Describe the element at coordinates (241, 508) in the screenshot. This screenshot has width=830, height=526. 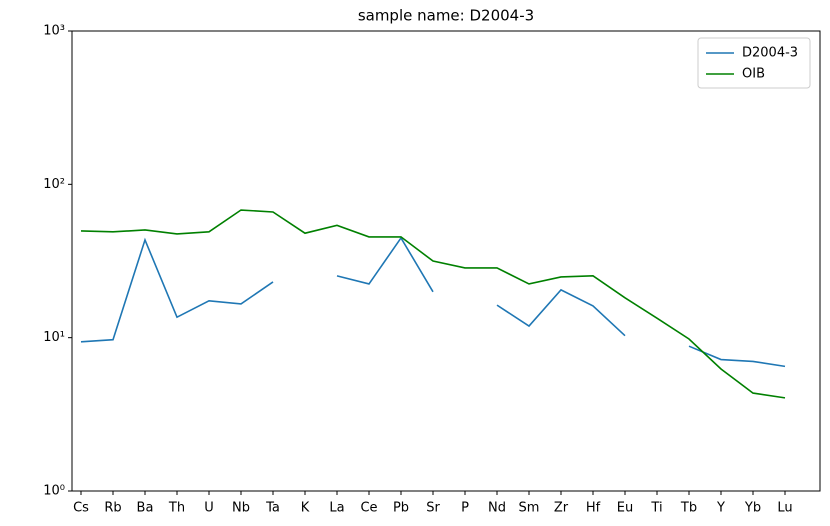
I see `x-tick-label: Nb` at that location.